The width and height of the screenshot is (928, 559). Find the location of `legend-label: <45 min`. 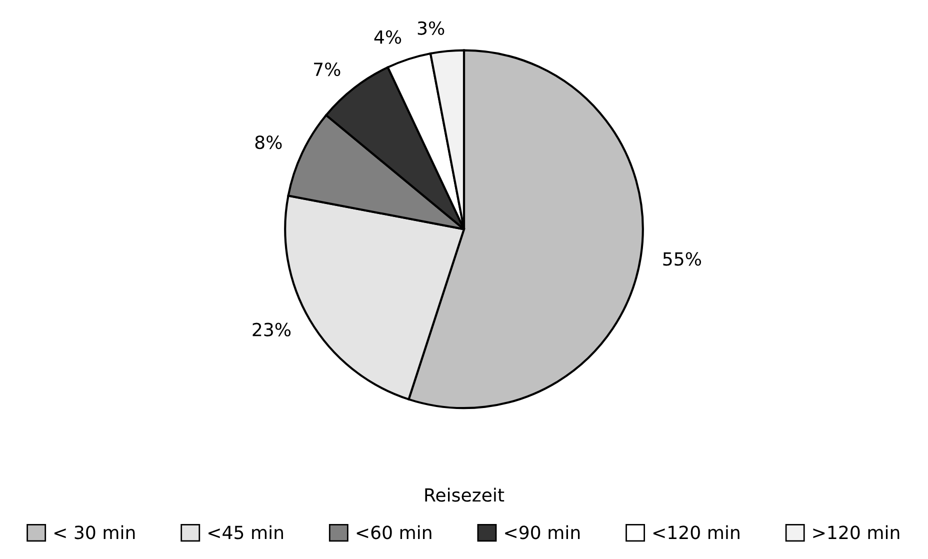

legend-label: <45 min is located at coordinates (245, 532).